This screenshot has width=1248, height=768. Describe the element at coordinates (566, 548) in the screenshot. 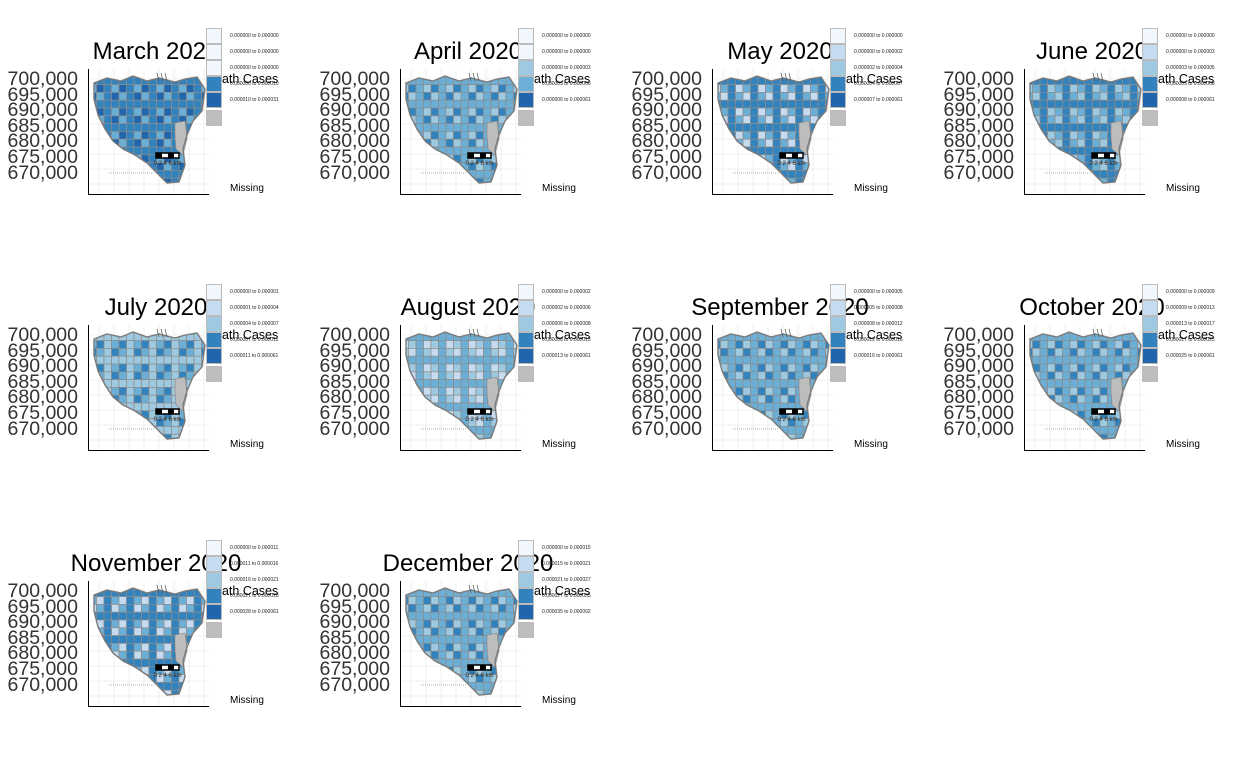

I see `legend-label: 0.000000 to 0.000015` at that location.